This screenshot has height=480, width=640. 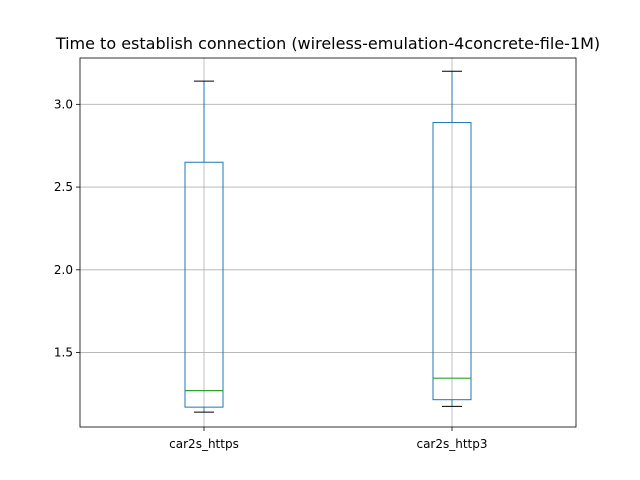 I want to click on y-tick-label: 3.0, so click(x=63, y=104).